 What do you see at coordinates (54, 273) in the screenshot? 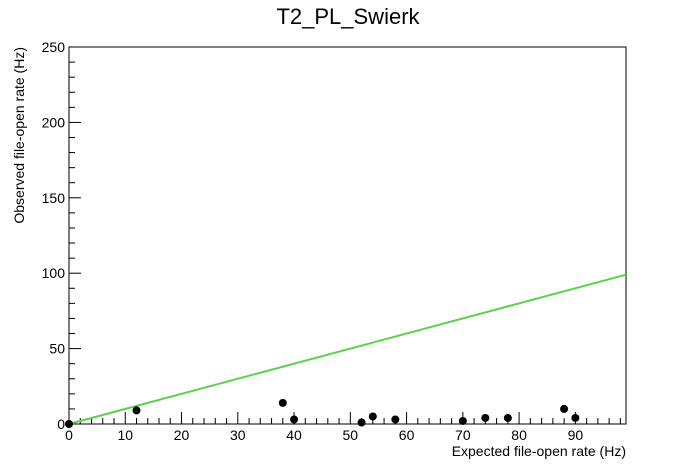
I see `y-tick-label: 100` at bounding box center [54, 273].